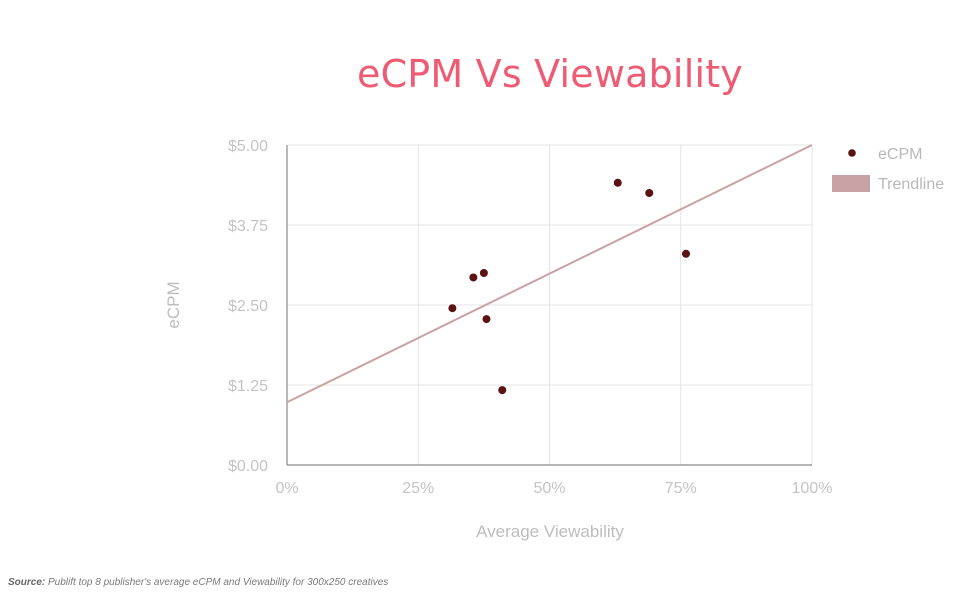 This screenshot has height=600, width=980. I want to click on legend-trendline-label: Trendline, so click(911, 184).